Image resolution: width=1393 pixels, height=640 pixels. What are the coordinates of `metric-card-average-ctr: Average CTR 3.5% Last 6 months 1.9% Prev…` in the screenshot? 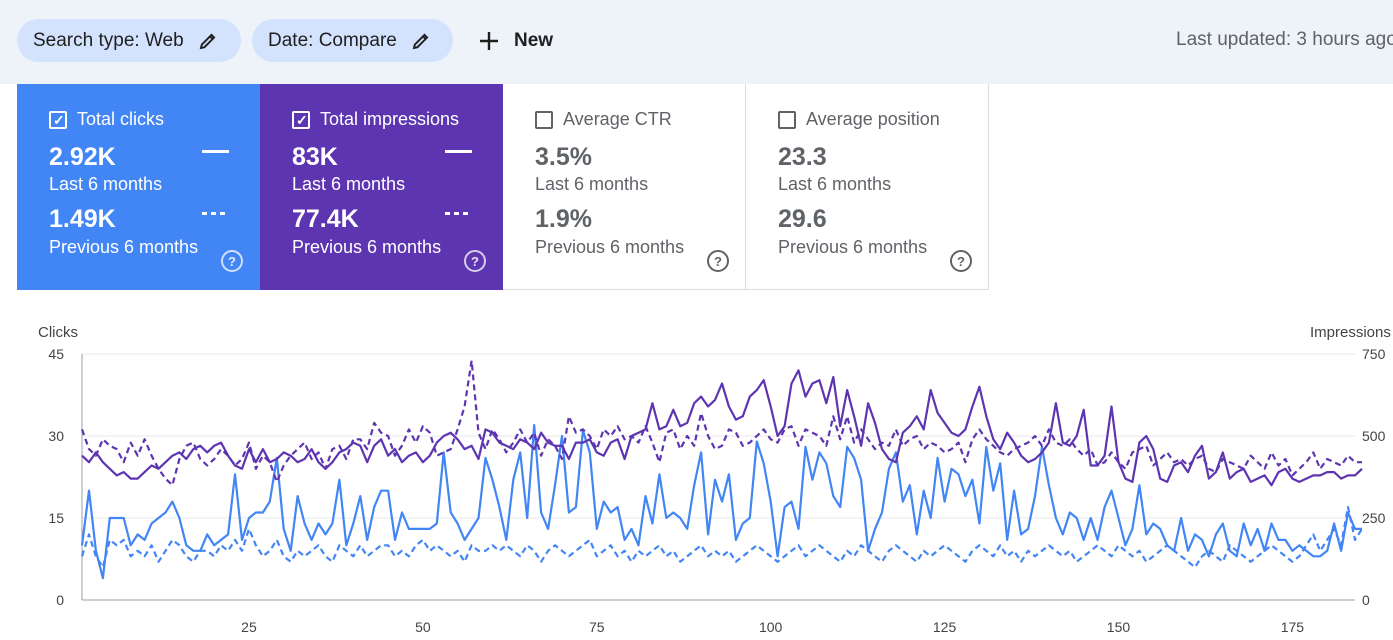 It's located at (624, 187).